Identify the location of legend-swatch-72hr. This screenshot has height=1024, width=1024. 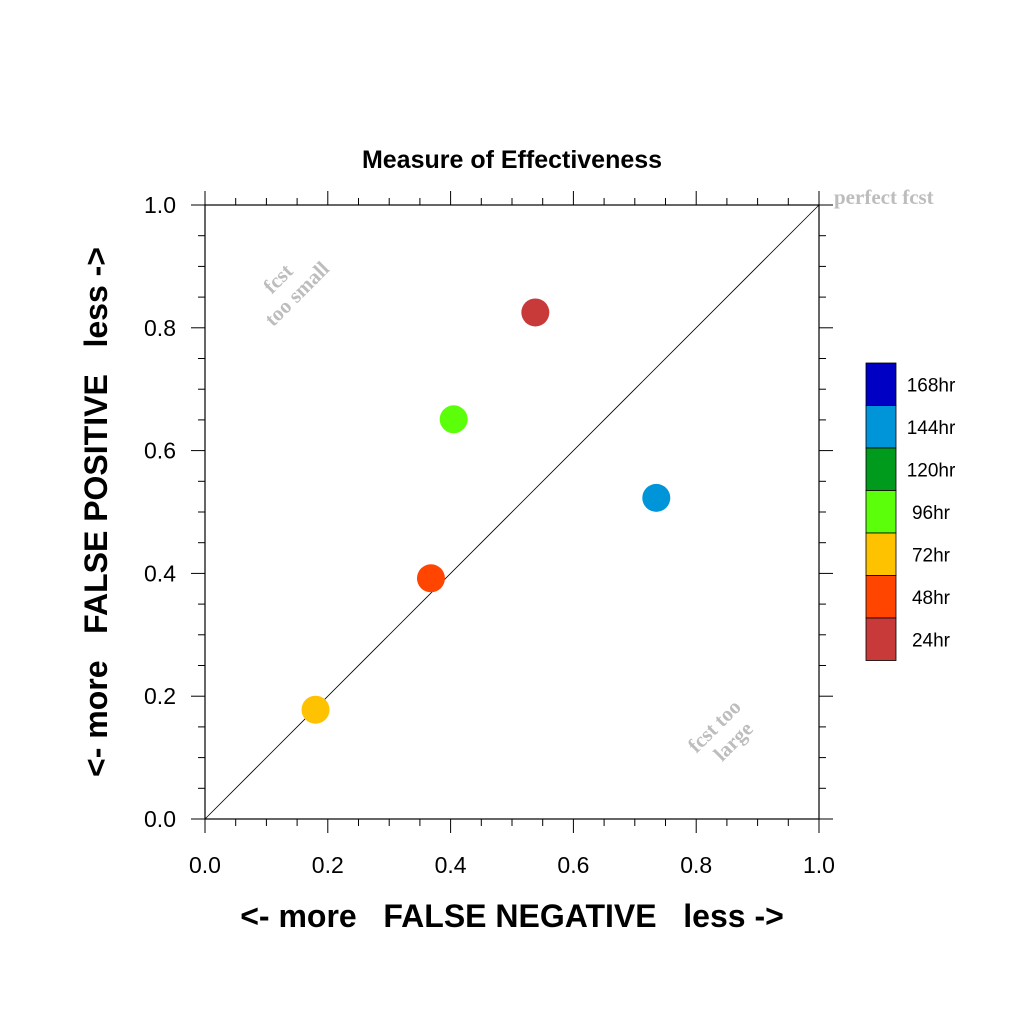
(881, 554).